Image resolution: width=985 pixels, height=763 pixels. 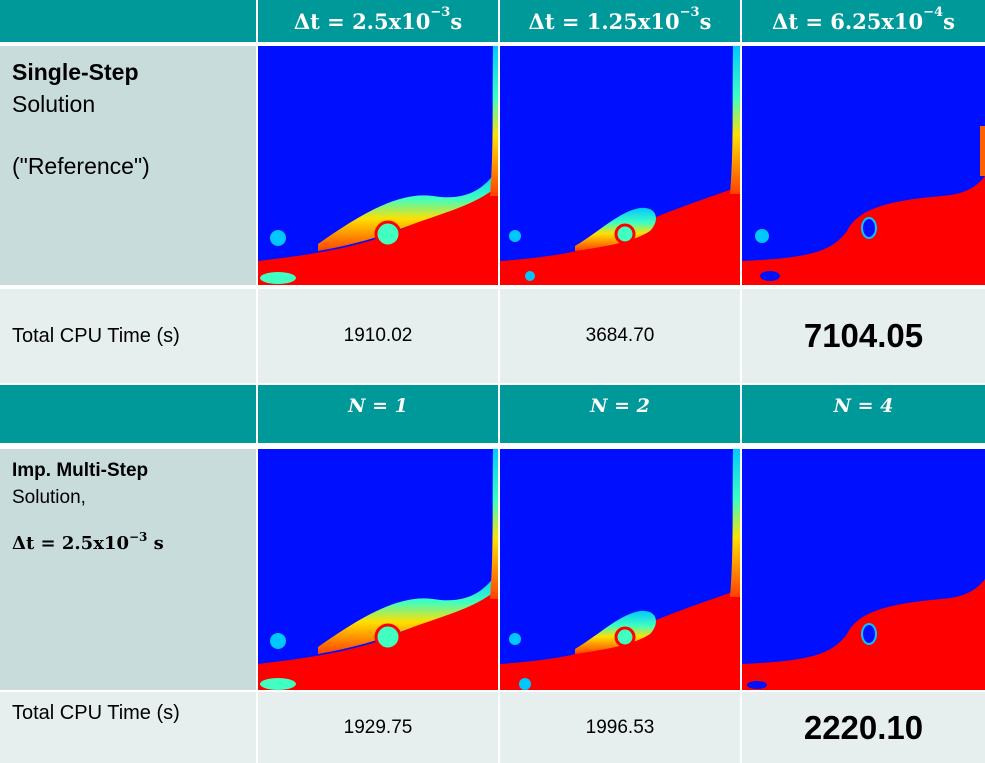 I want to click on header-dt-2-exp: −3, so click(x=689, y=12).